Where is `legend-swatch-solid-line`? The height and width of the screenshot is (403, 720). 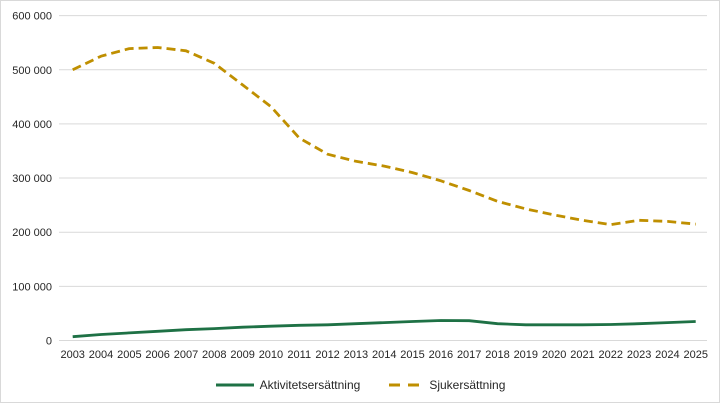
legend-swatch-solid-line is located at coordinates (235, 385).